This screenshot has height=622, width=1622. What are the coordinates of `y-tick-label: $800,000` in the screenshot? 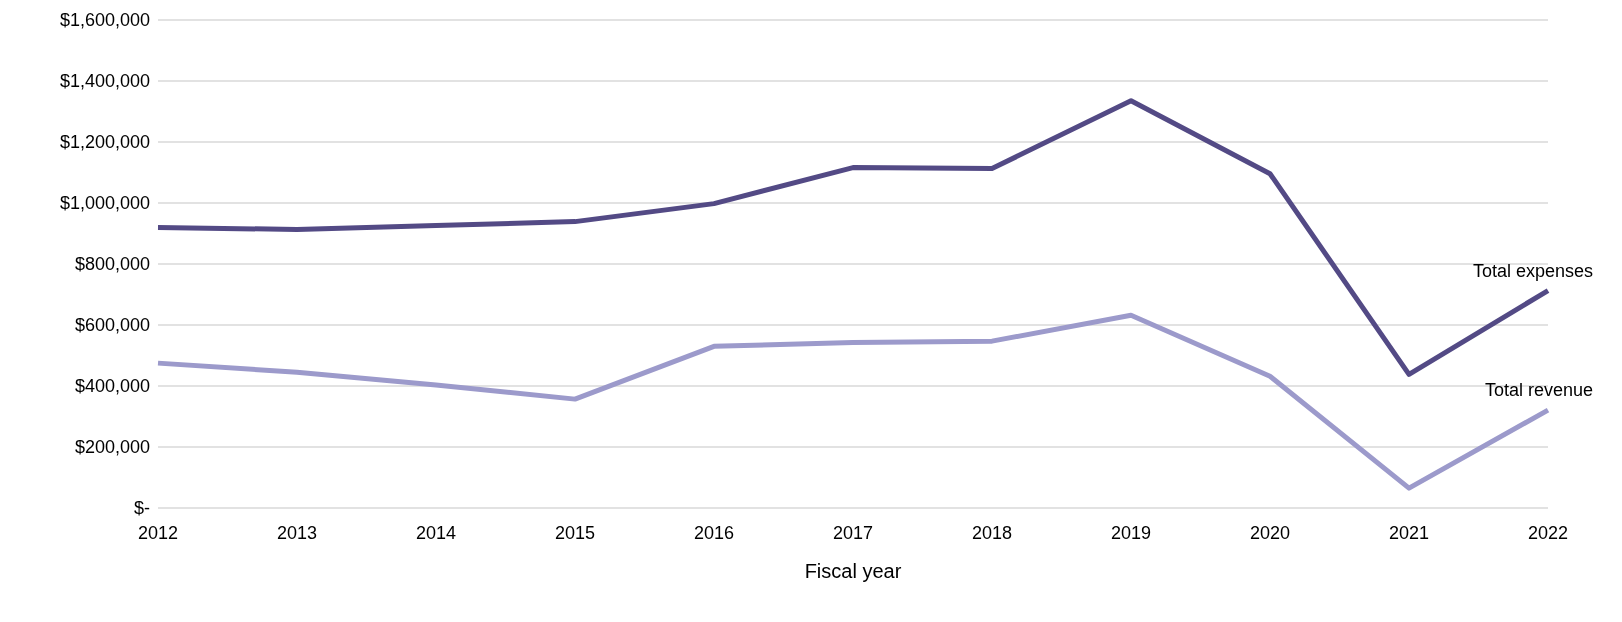 It's located at (112, 264).